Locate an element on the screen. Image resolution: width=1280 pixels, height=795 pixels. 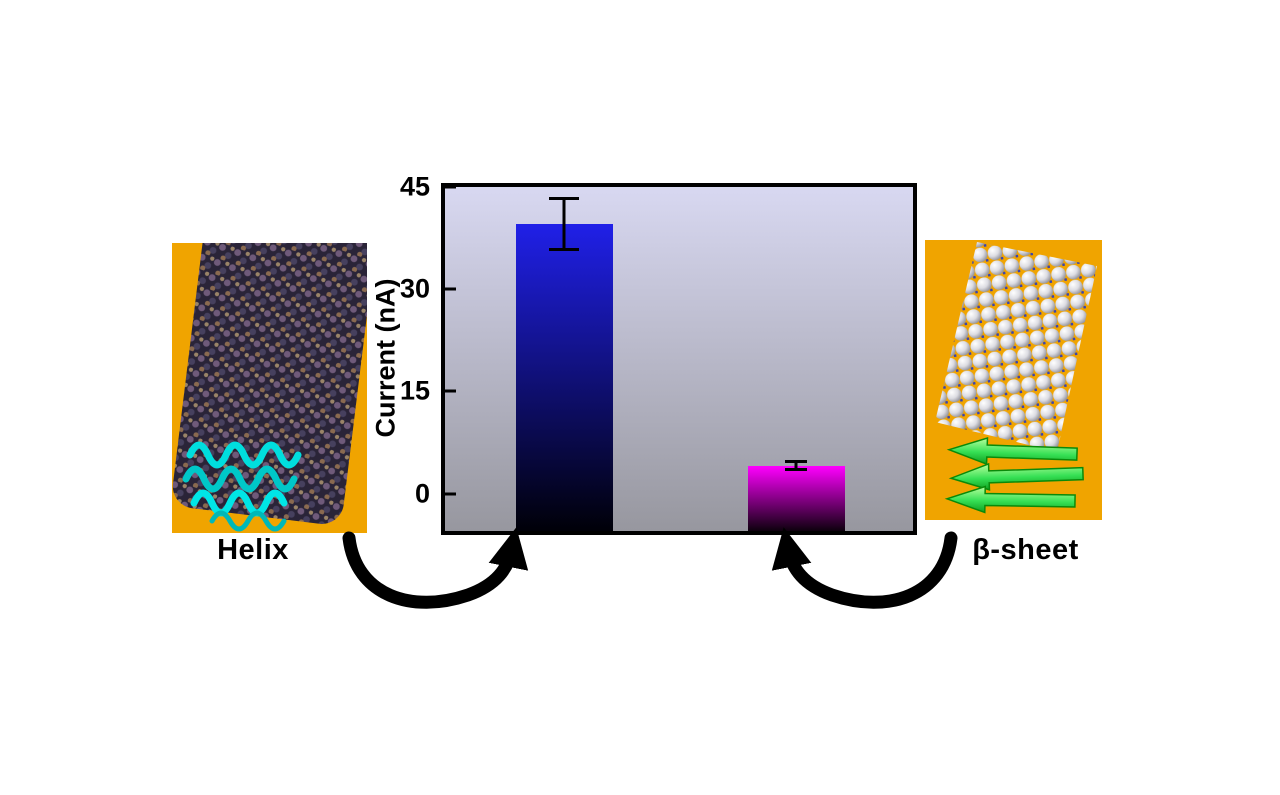
helix-label: Helix is located at coordinates (253, 550).